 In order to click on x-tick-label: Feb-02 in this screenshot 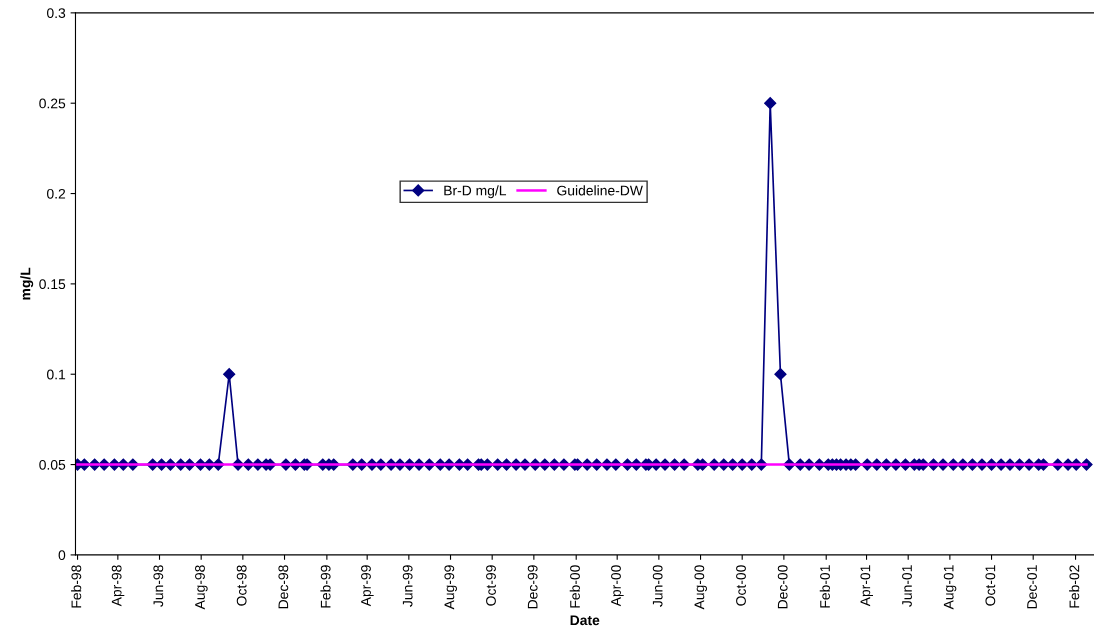, I will do `click(1074, 586)`.